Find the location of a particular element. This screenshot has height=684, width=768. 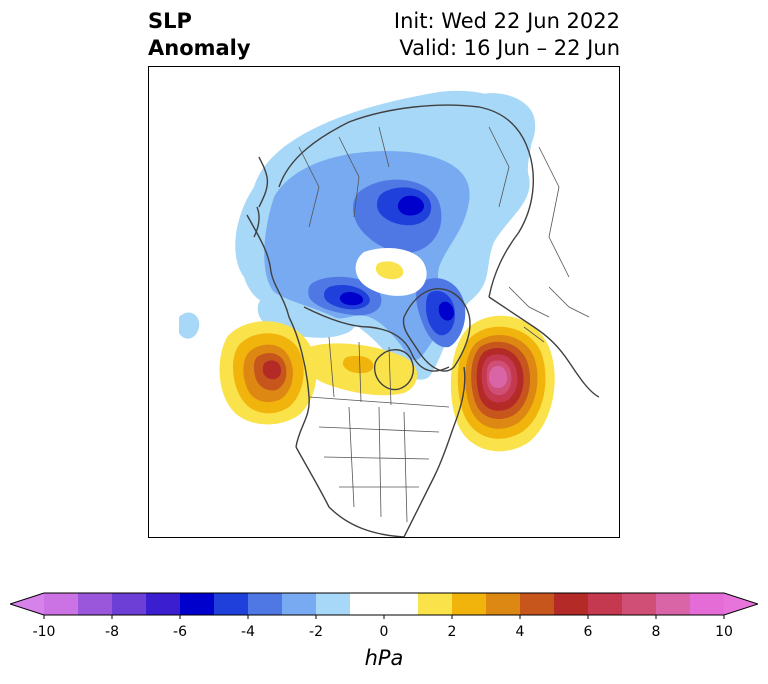

colorbar-tick-label: -2 is located at coordinates (316, 632).